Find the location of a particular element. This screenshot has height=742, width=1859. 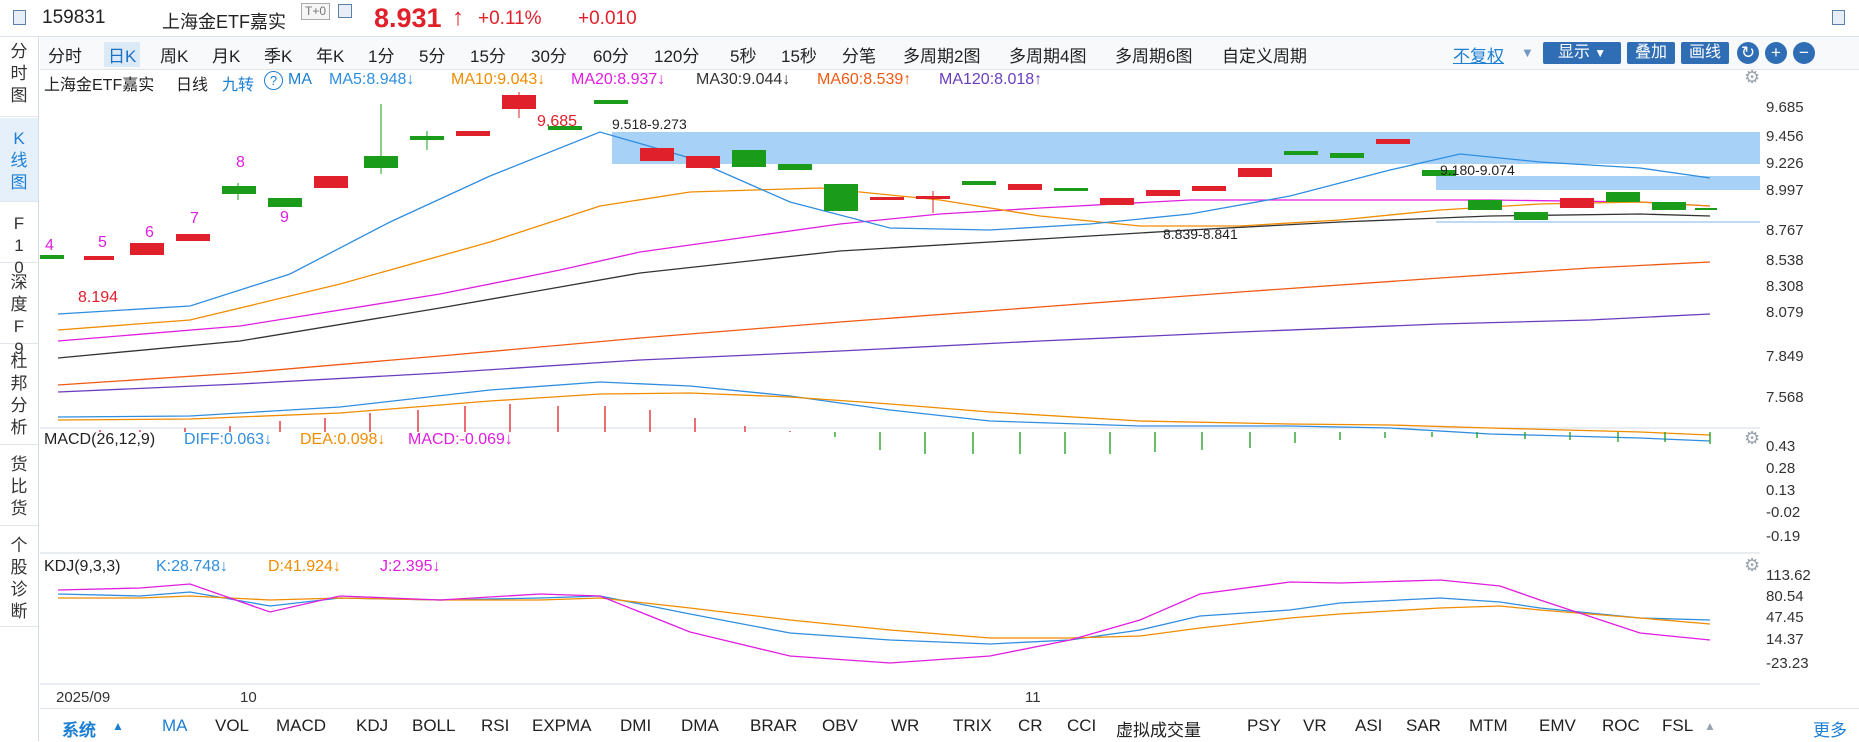

price-tick: 9.456 is located at coordinates (1785, 136).